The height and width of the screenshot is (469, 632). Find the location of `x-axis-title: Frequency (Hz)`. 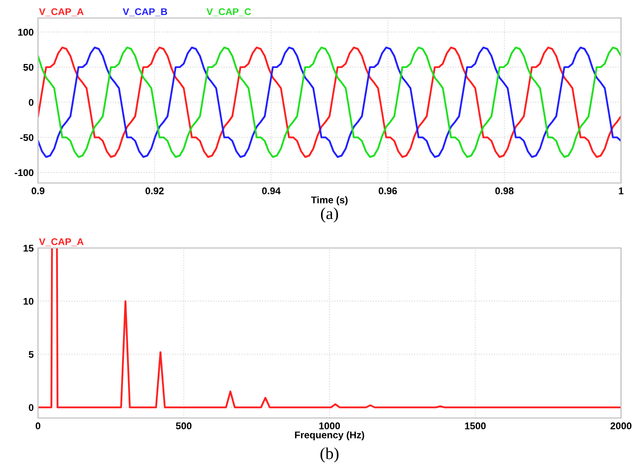

x-axis-title: Frequency (Hz) is located at coordinates (329, 435).